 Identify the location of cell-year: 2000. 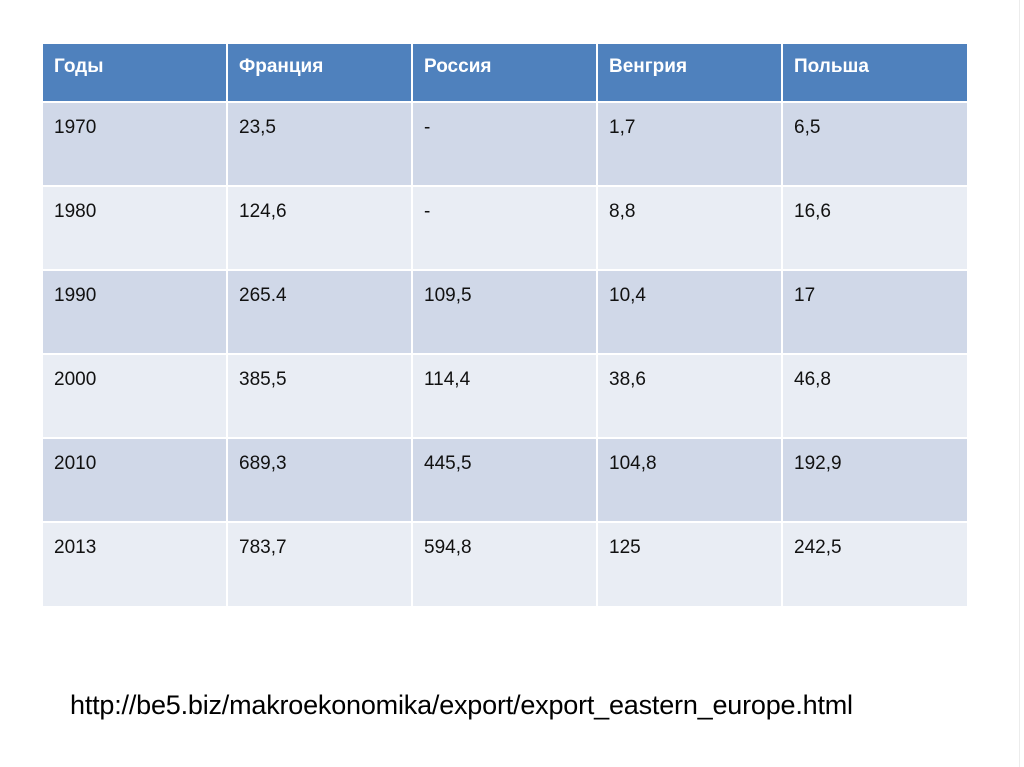
(135, 396).